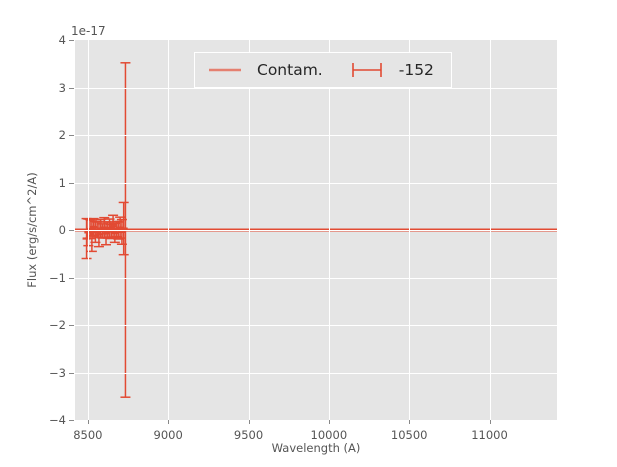 The image size is (617, 467). I want to click on y-axis-label: Flux (erg/s/cm^2/A), so click(32, 230).